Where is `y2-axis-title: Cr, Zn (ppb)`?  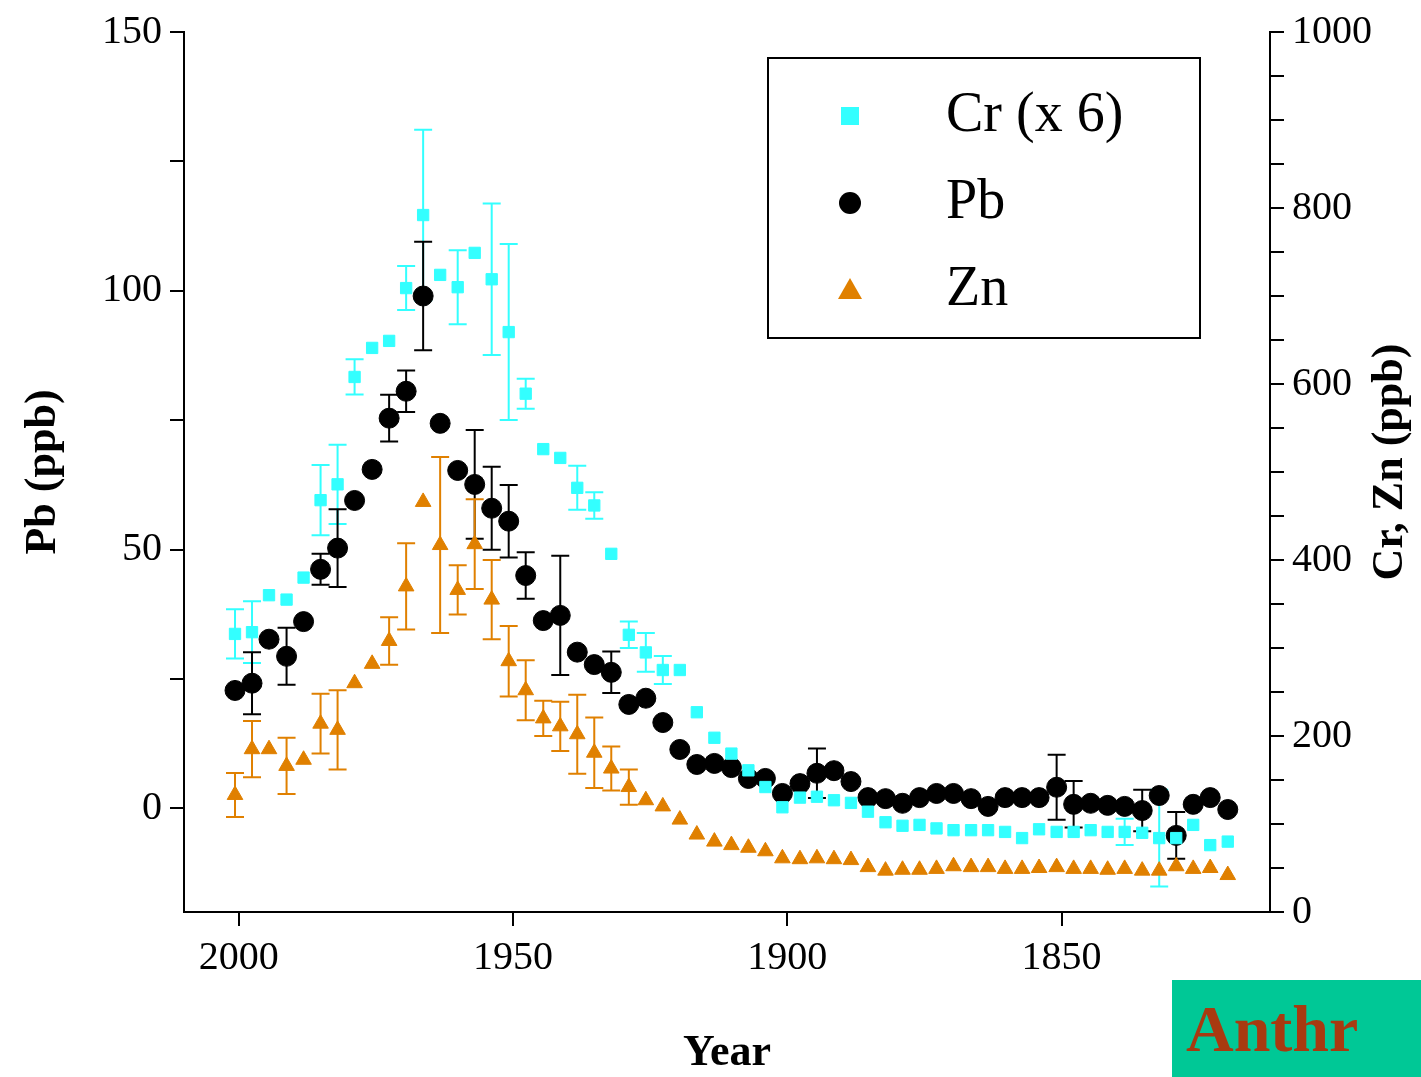
y2-axis-title: Cr, Zn (ppb) is located at coordinates (1388, 462).